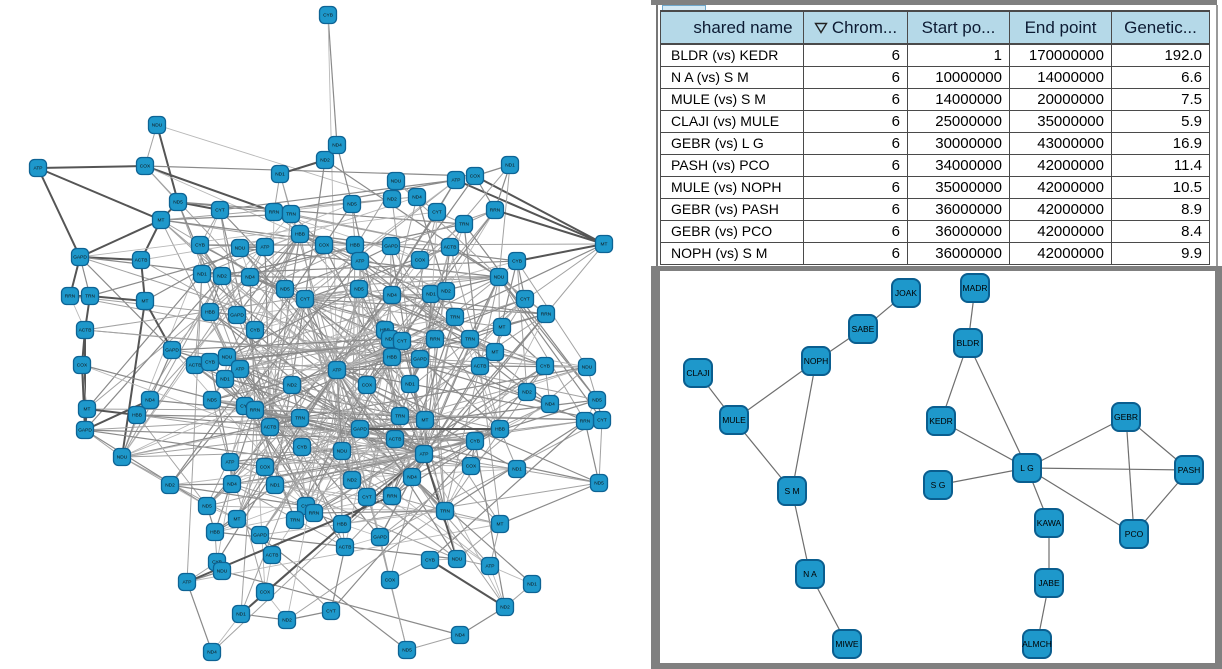 The height and width of the screenshot is (669, 1222). I want to click on svg-text: JABE, so click(1049, 583).